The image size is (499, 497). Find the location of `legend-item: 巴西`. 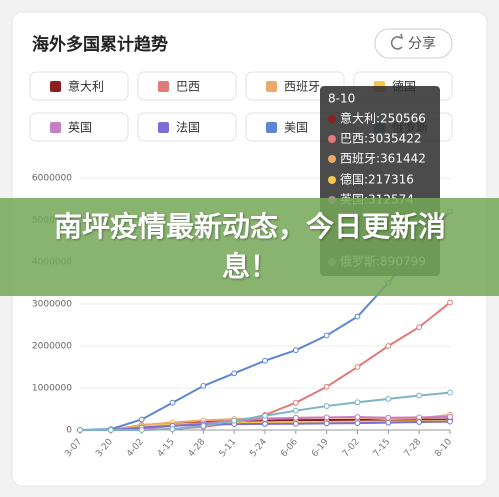

legend-item: 巴西 is located at coordinates (187, 86).